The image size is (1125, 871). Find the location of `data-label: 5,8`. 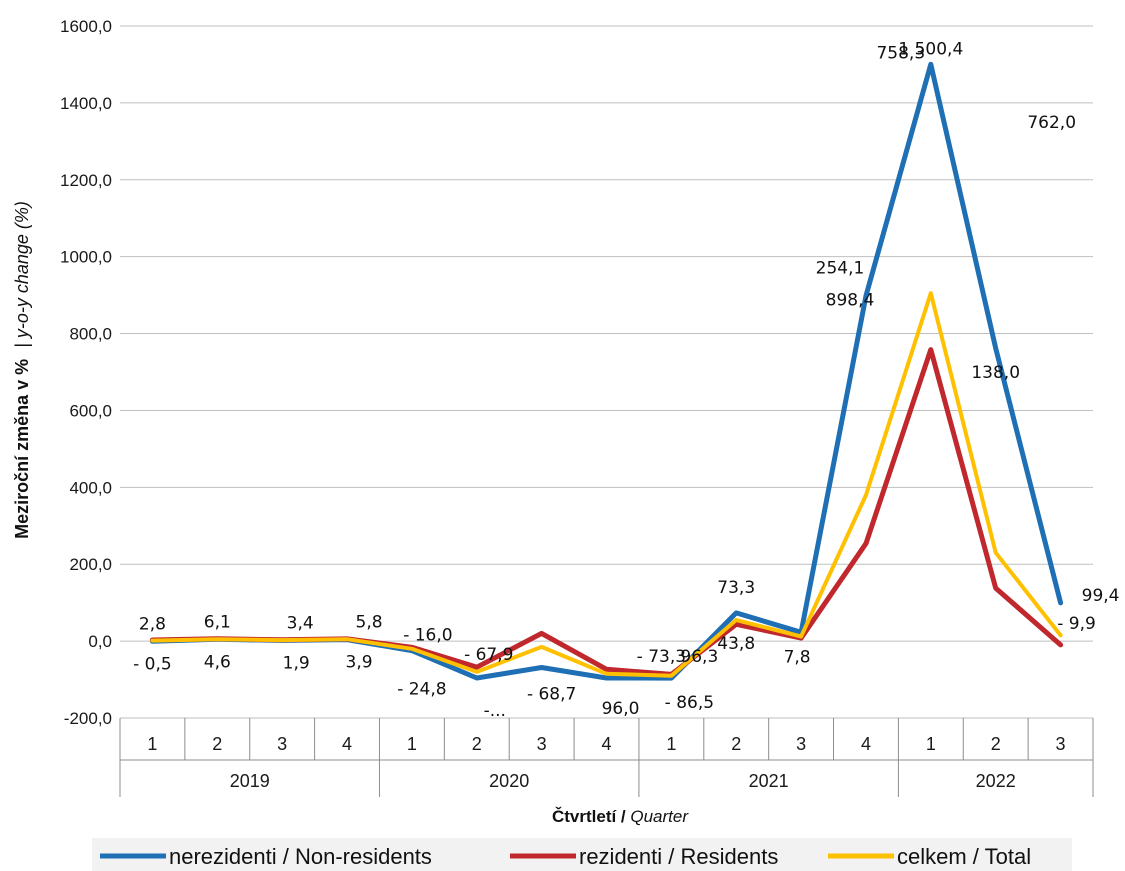

data-label: 5,8 is located at coordinates (369, 623).